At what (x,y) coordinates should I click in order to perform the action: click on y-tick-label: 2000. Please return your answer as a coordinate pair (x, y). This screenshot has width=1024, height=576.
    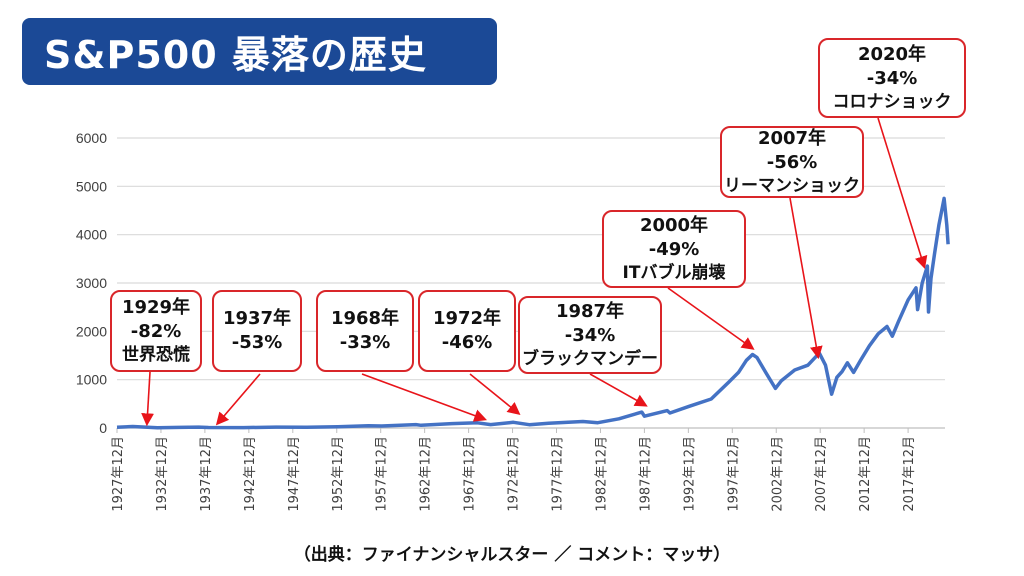
    Looking at the image, I should click on (91, 331).